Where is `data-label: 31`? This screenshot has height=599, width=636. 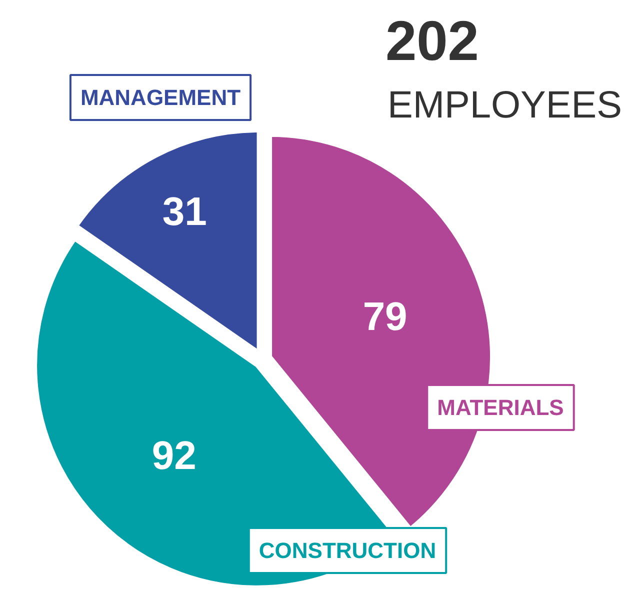
data-label: 31 is located at coordinates (184, 212).